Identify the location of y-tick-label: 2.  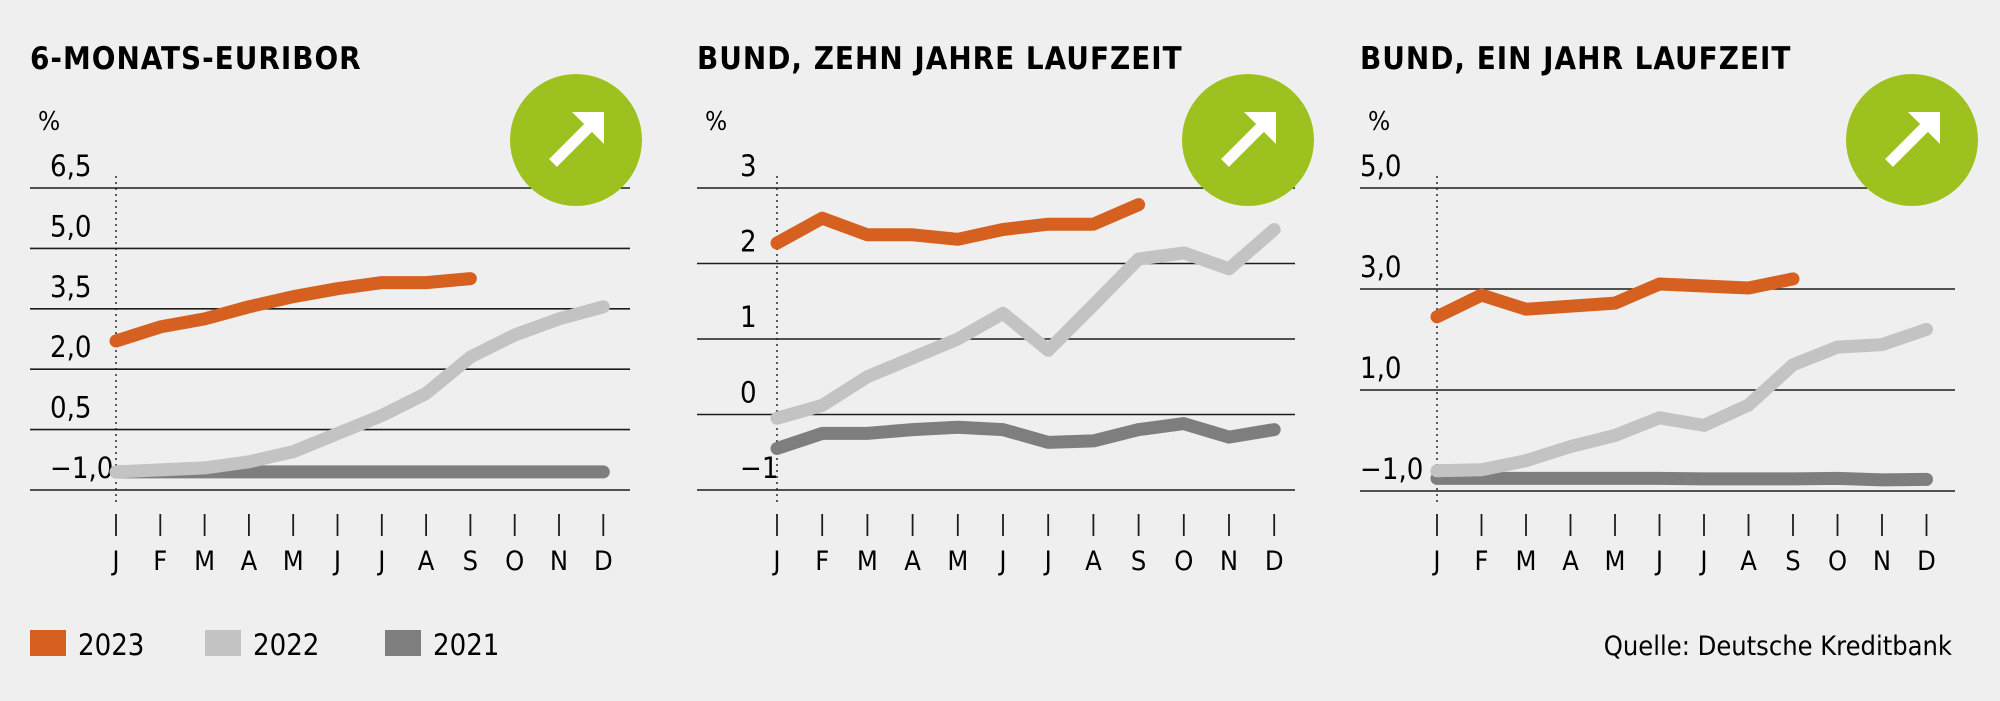
(748, 242).